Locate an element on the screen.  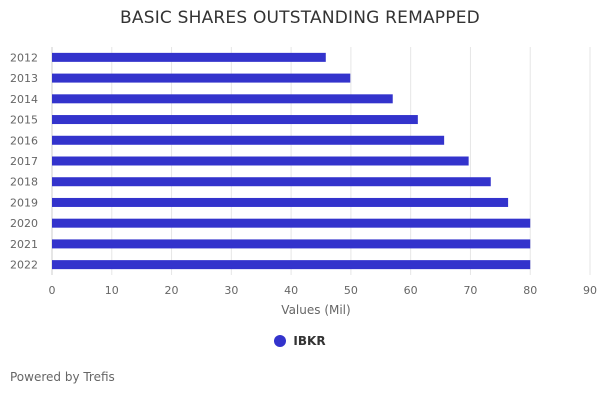
y-tick-label: 2021 is located at coordinates (24, 244).